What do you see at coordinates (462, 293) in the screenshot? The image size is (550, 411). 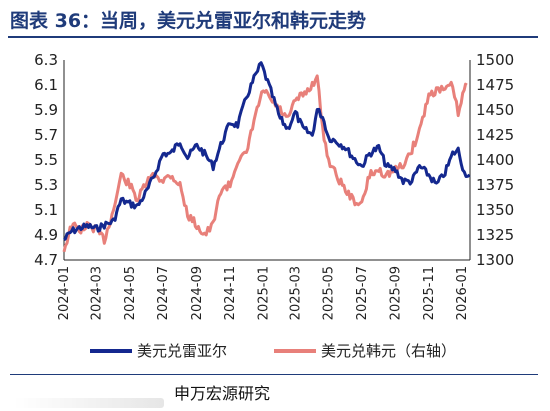 I see `x-tick-label: 2026-01` at bounding box center [462, 293].